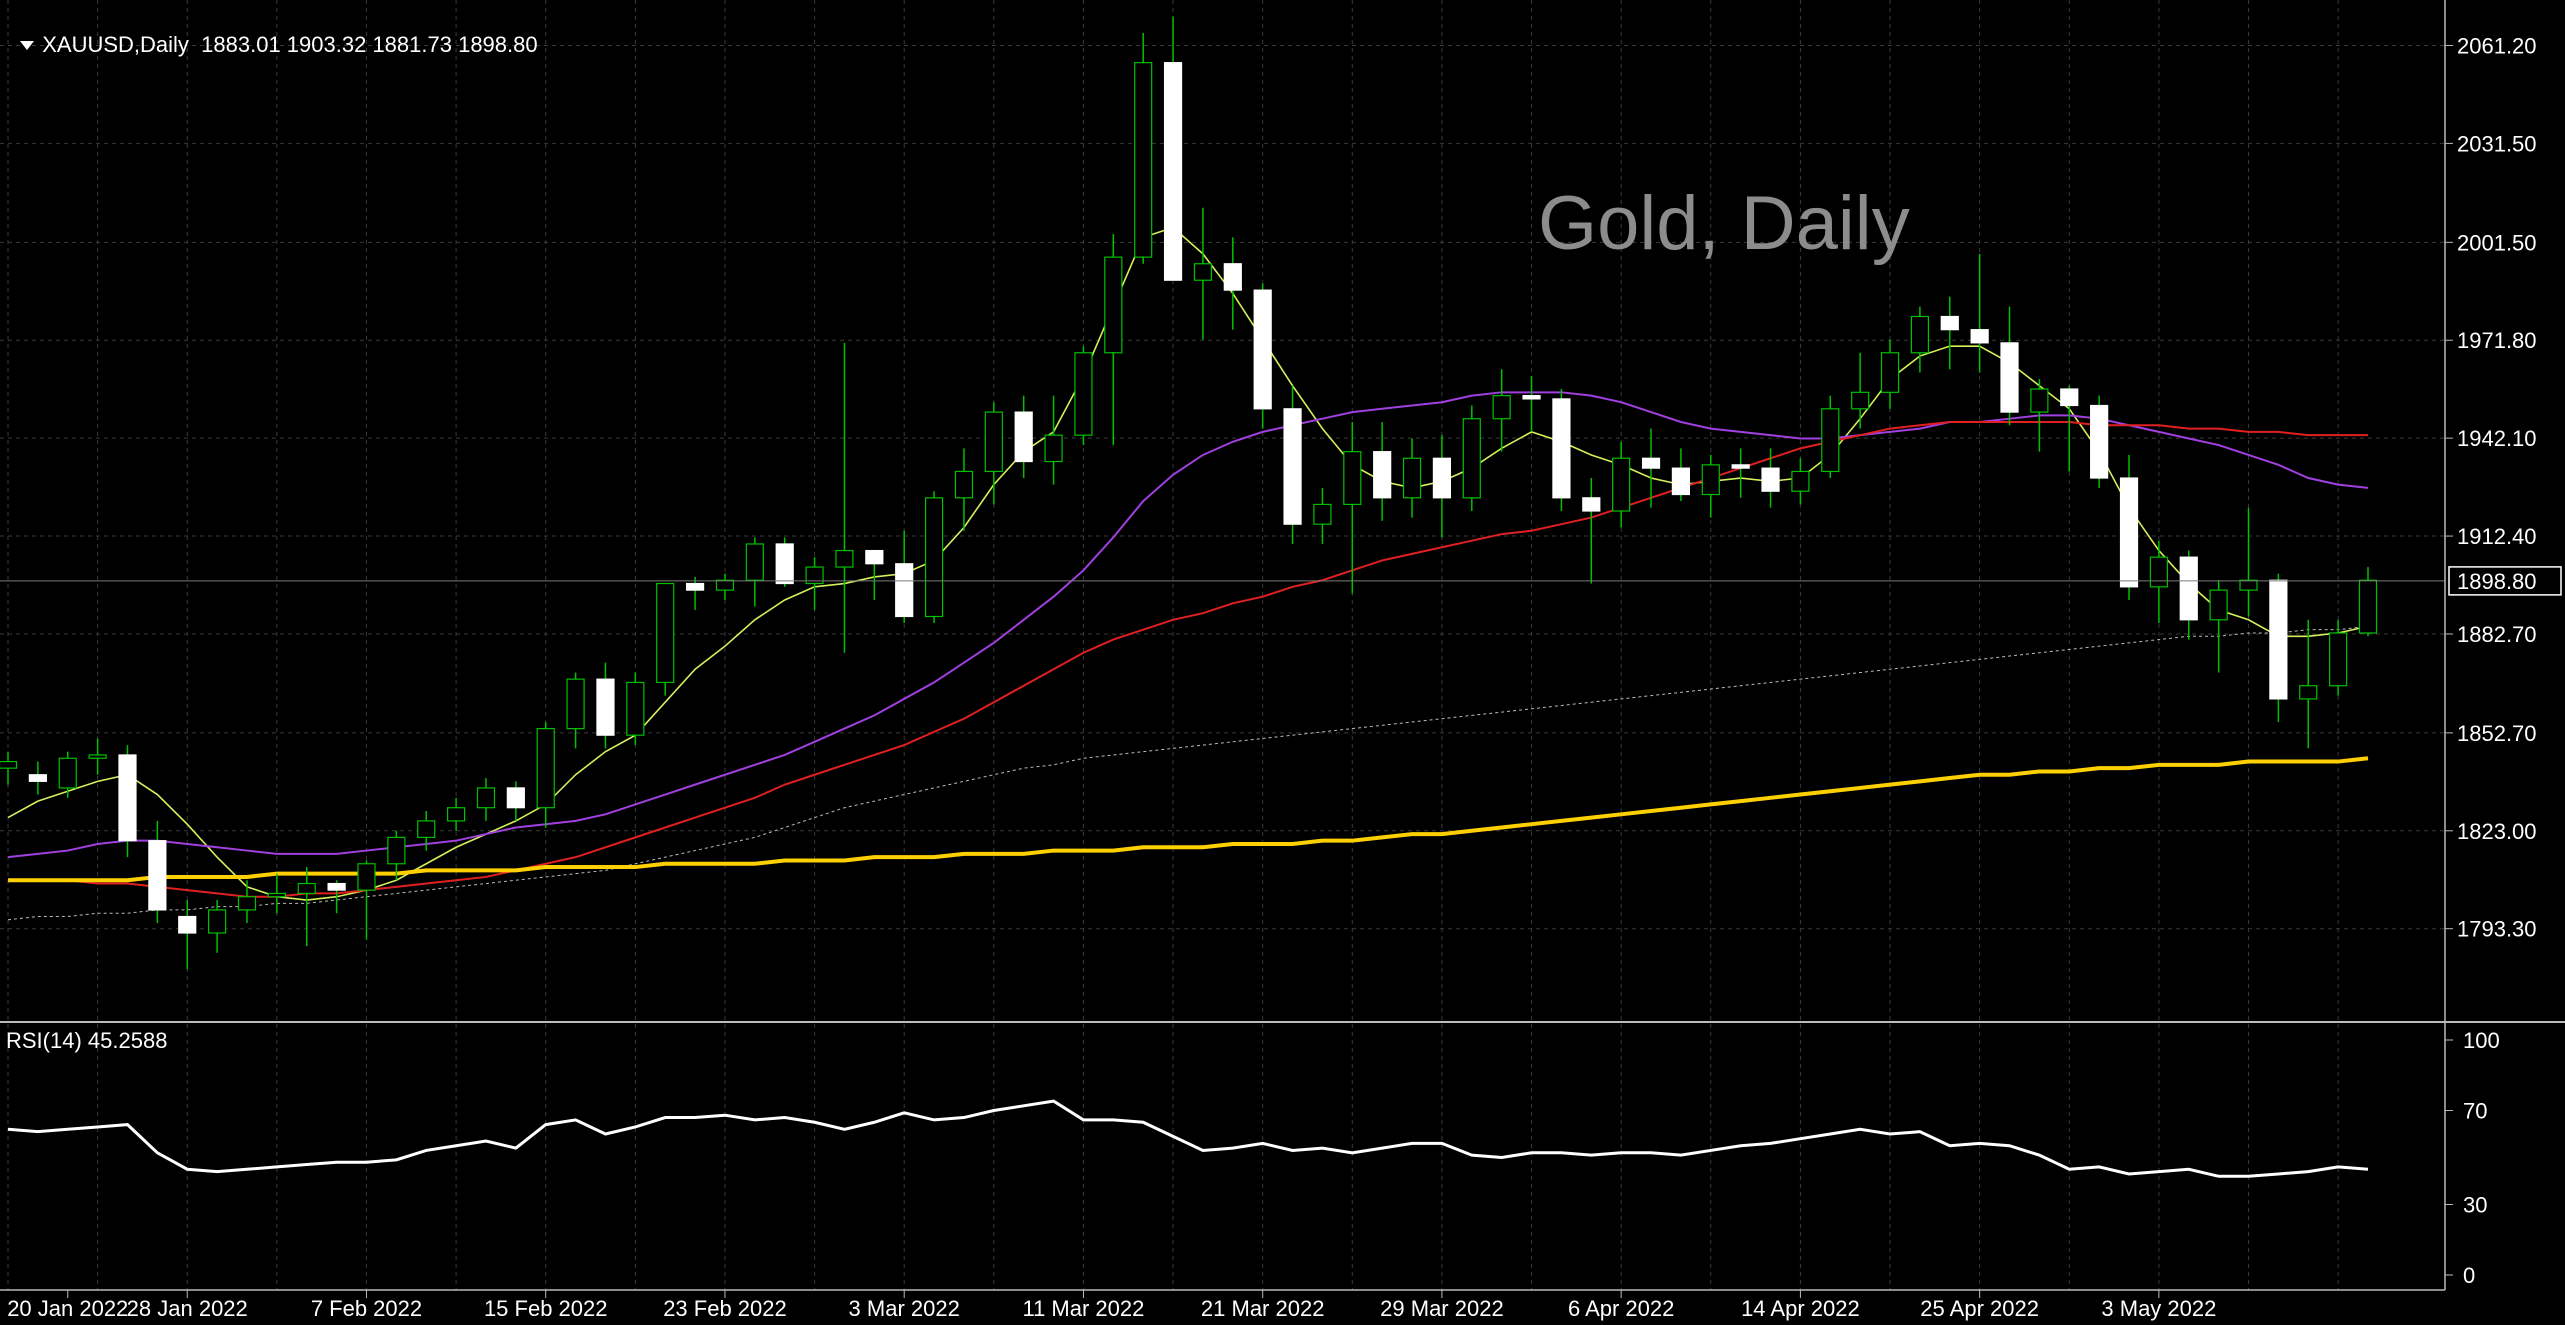  Describe the element at coordinates (2497, 929) in the screenshot. I see `price-tick-label: 1793.30` at that location.